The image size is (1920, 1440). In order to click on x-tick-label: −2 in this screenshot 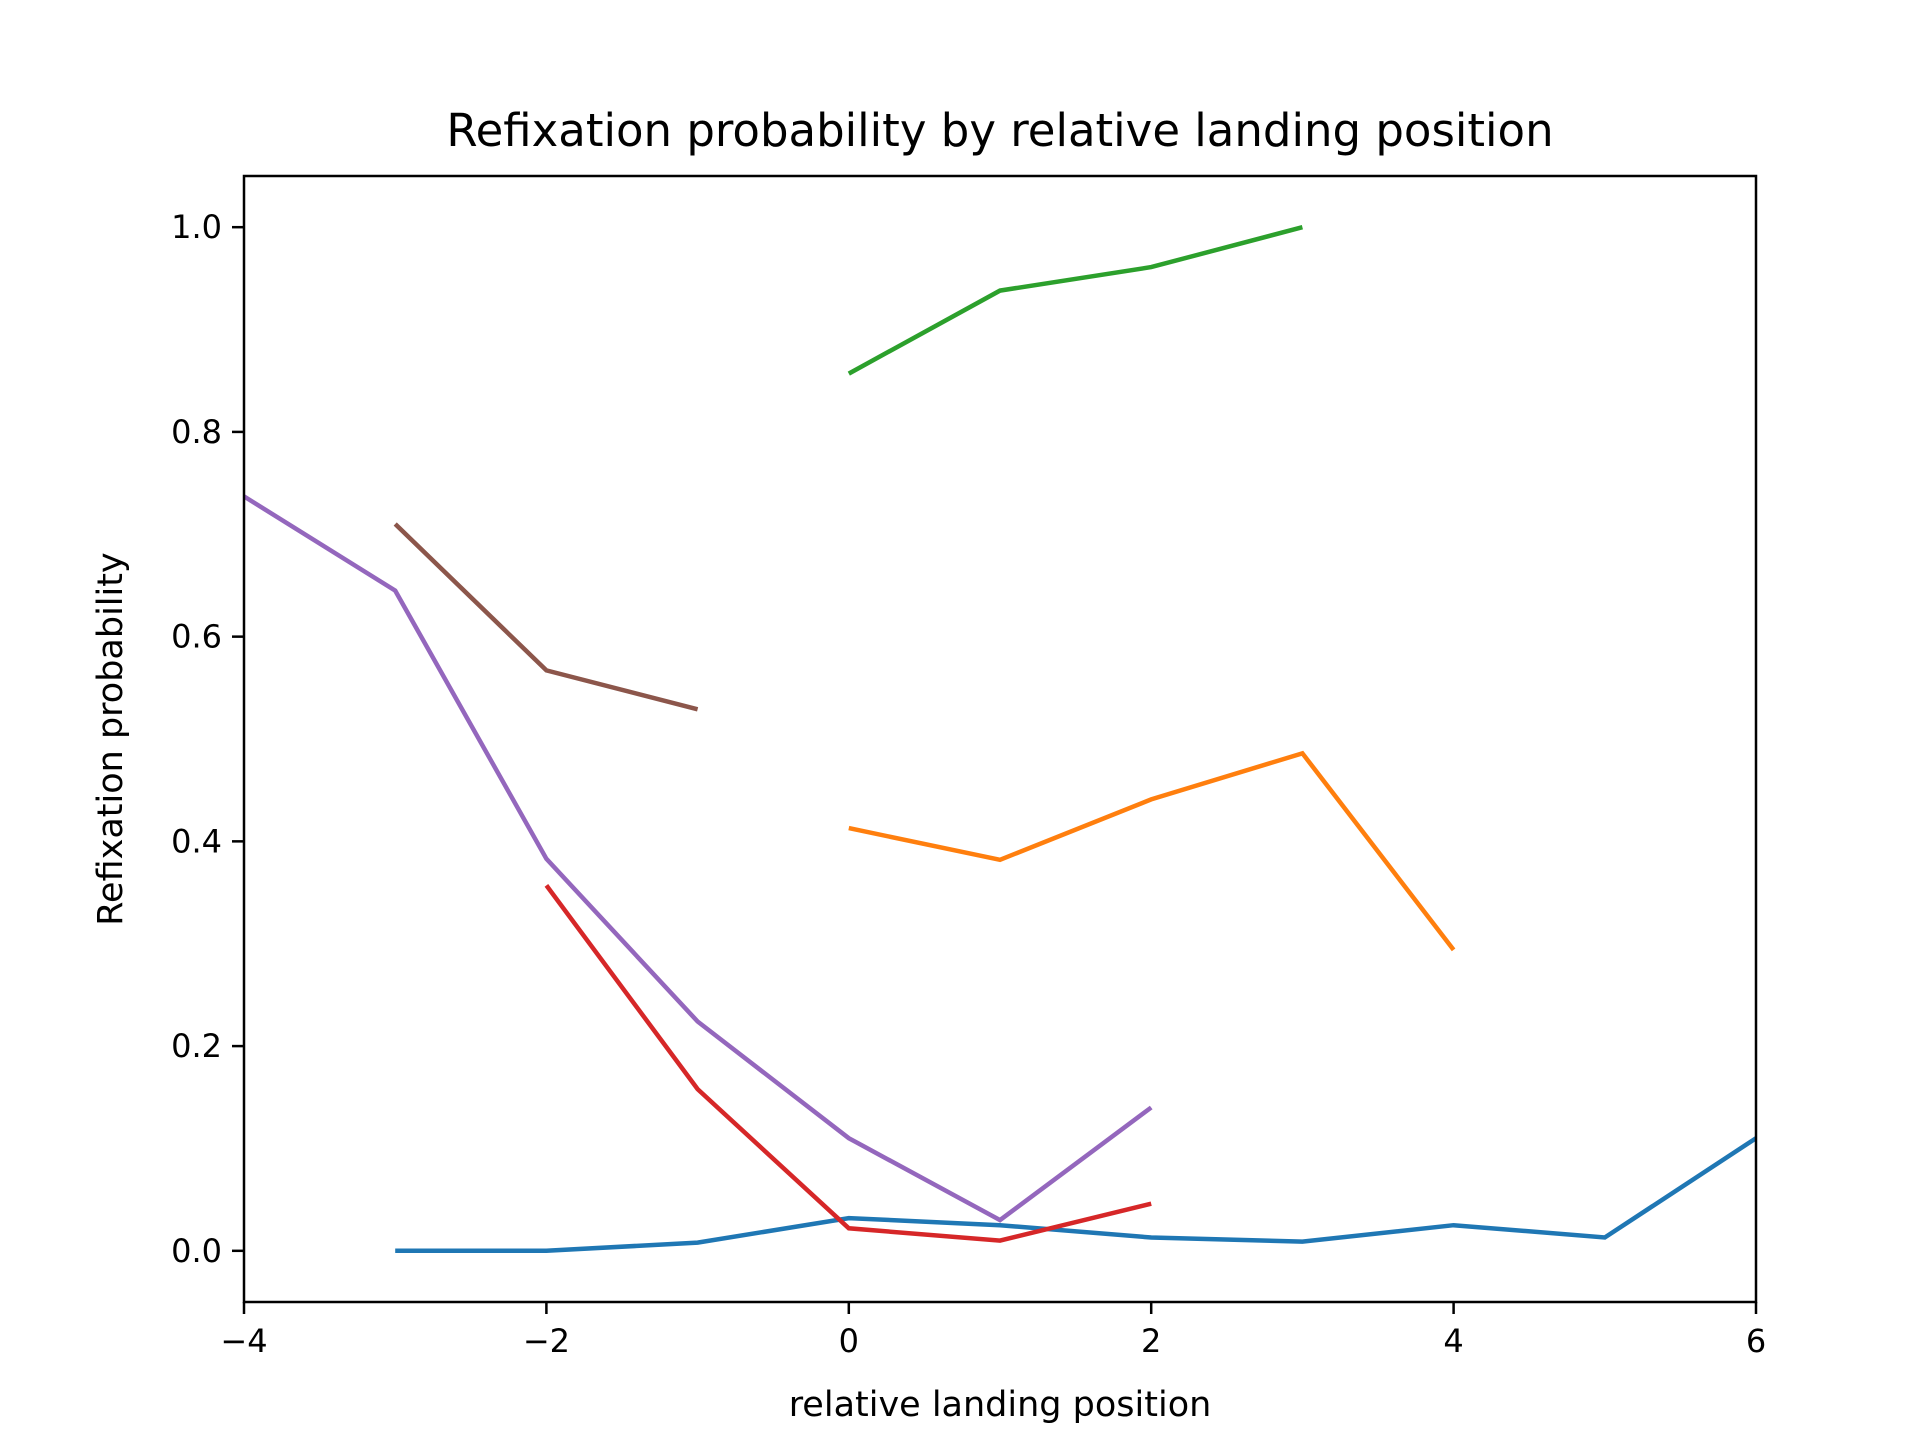, I will do `click(546, 1341)`.